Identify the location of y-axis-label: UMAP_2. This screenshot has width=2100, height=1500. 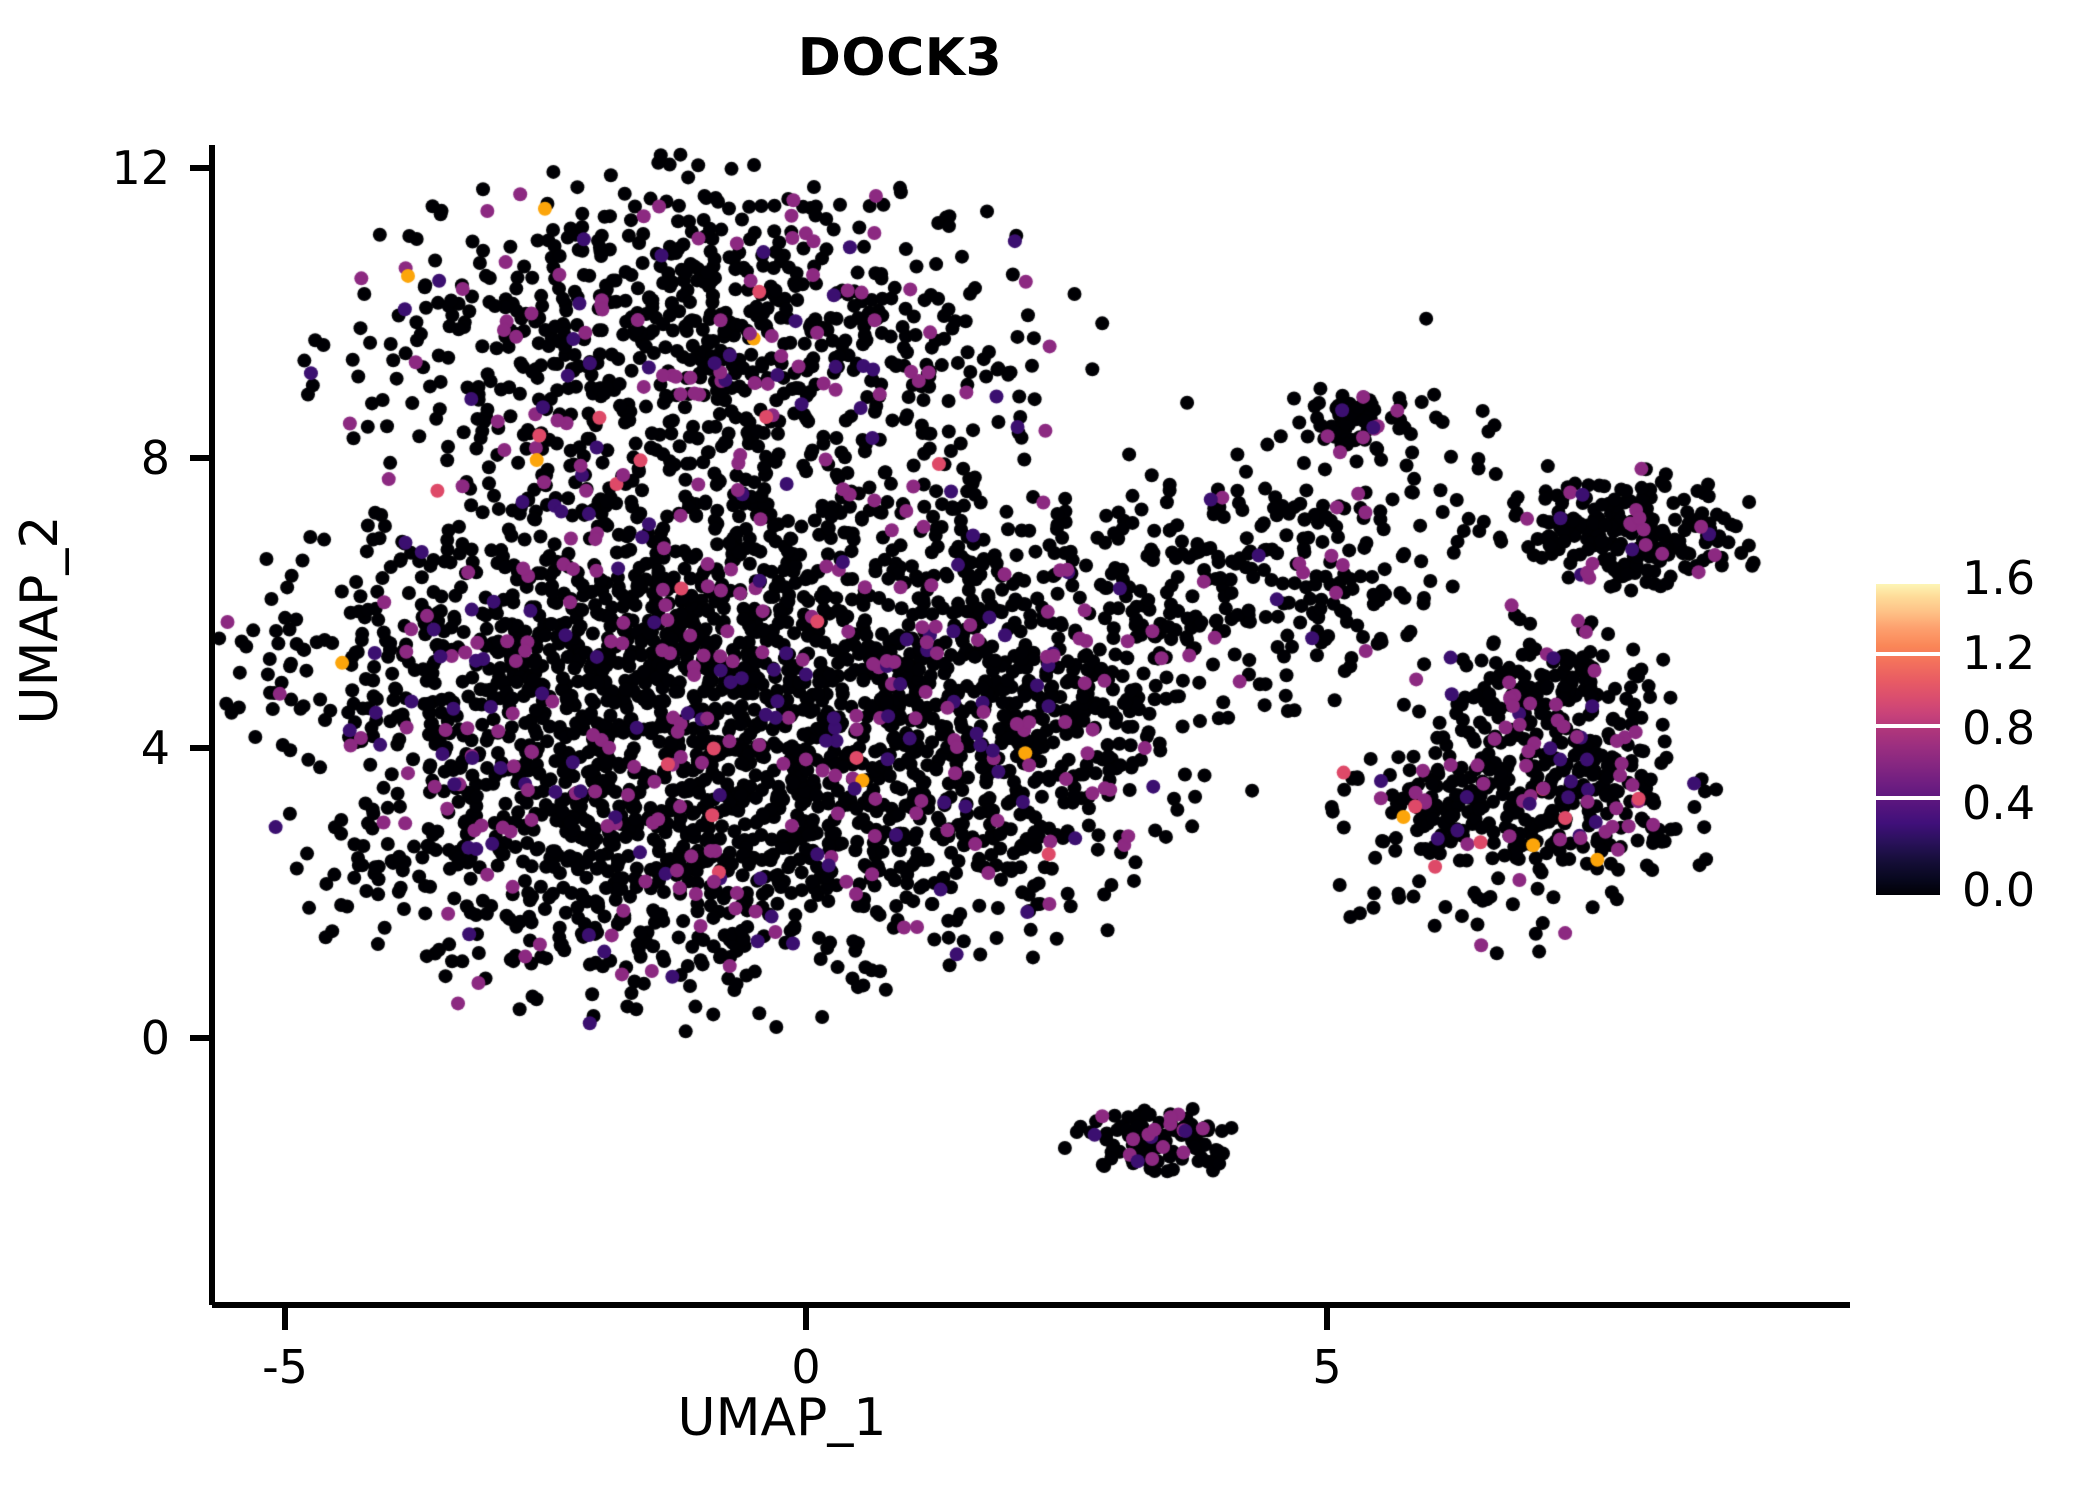
(40, 620).